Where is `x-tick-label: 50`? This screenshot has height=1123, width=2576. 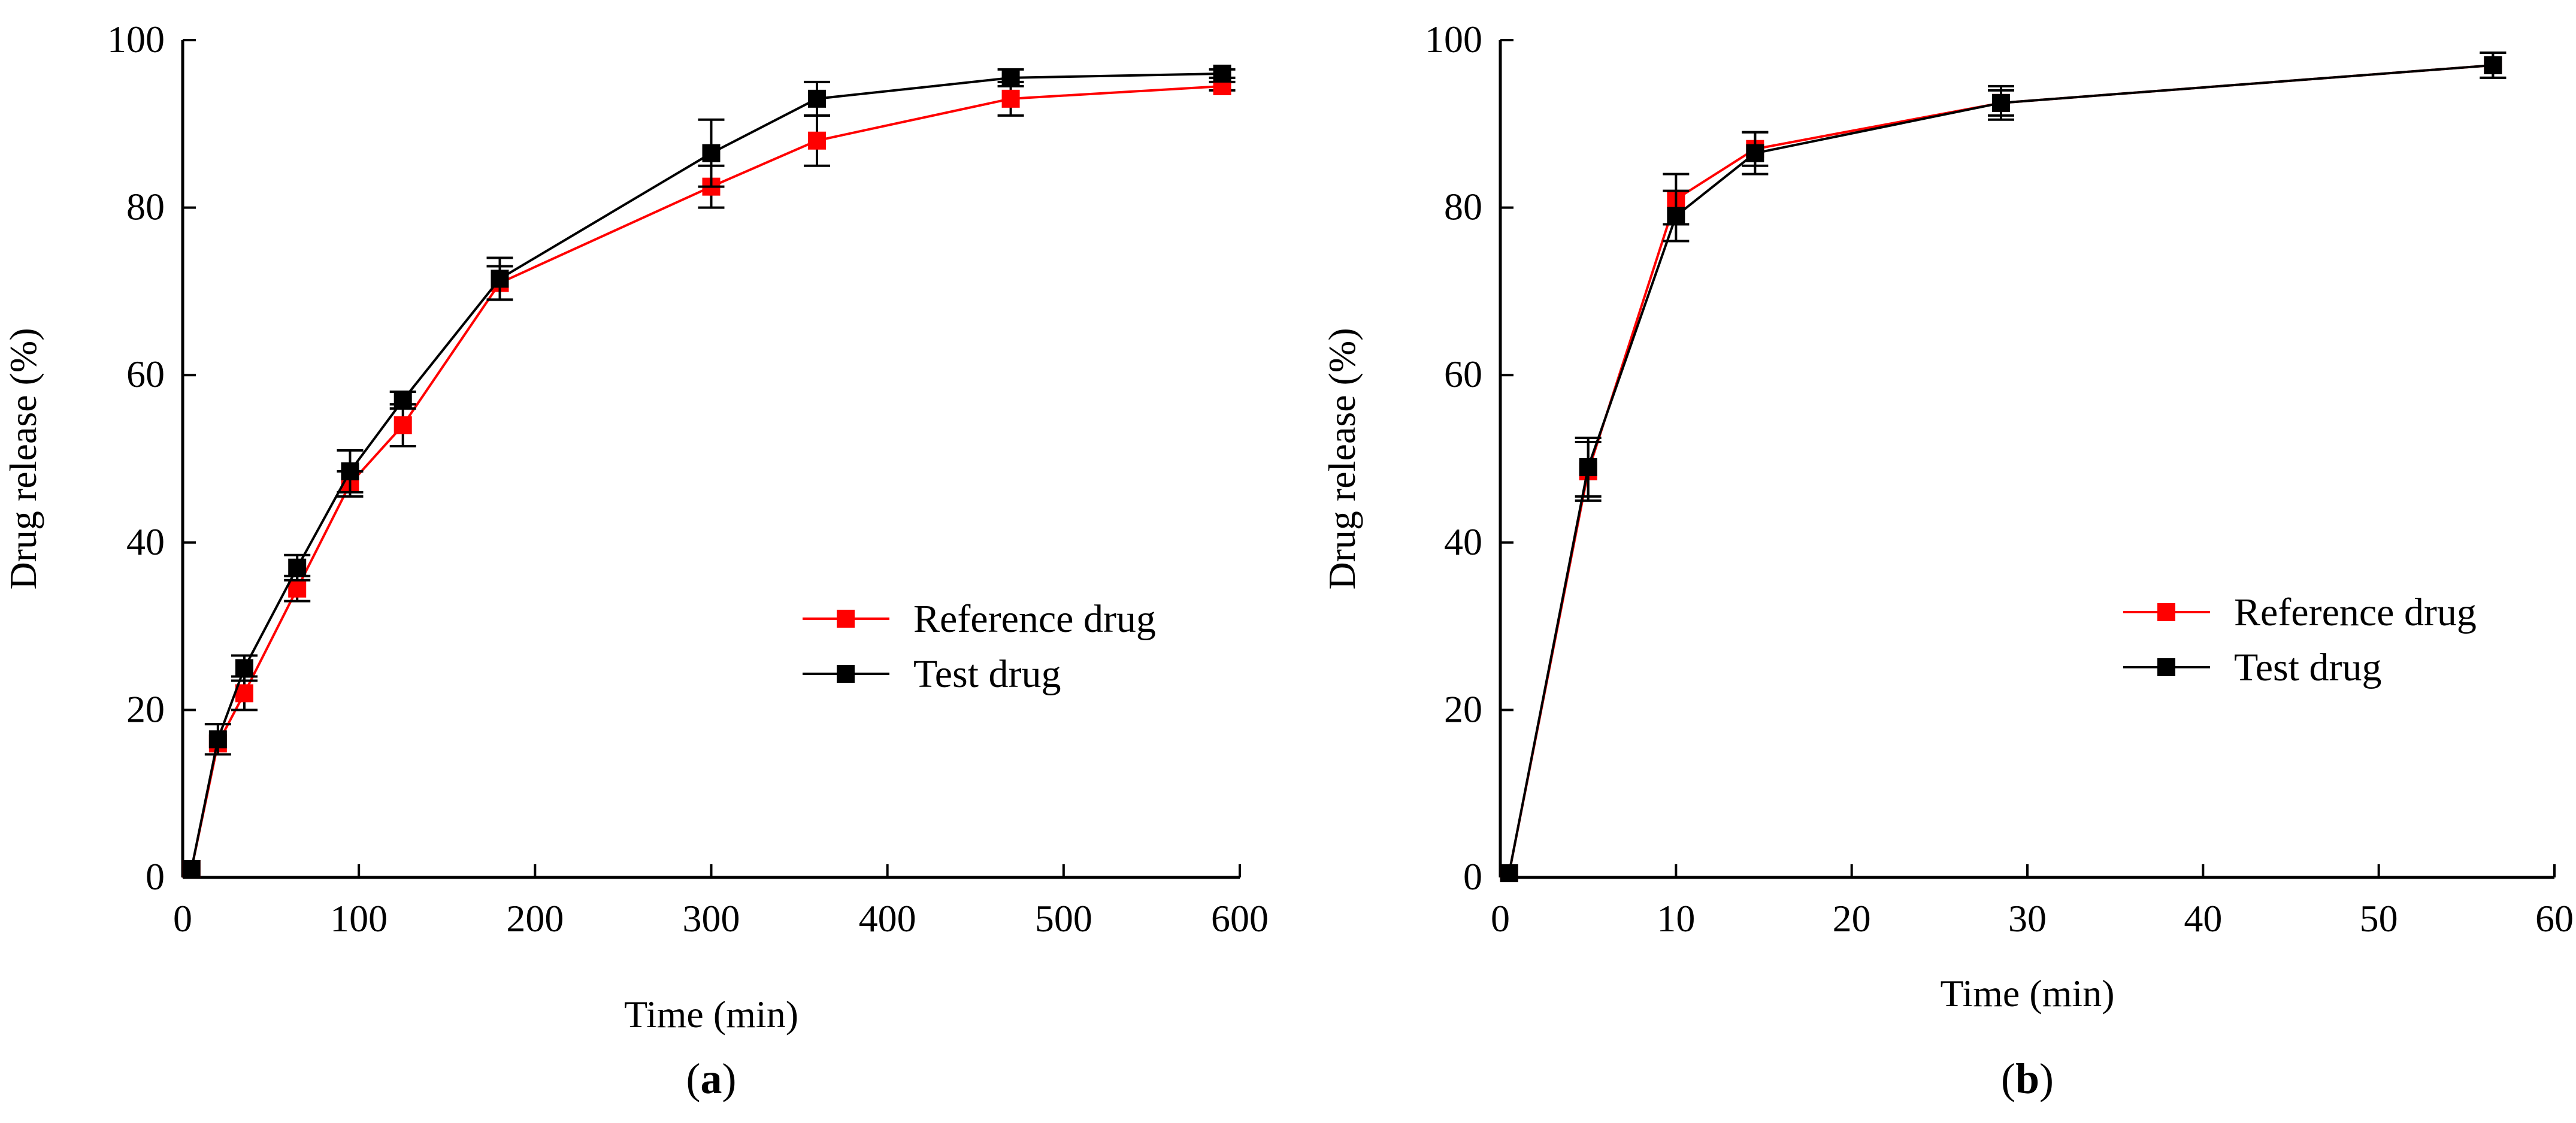
x-tick-label: 50 is located at coordinates (2379, 918).